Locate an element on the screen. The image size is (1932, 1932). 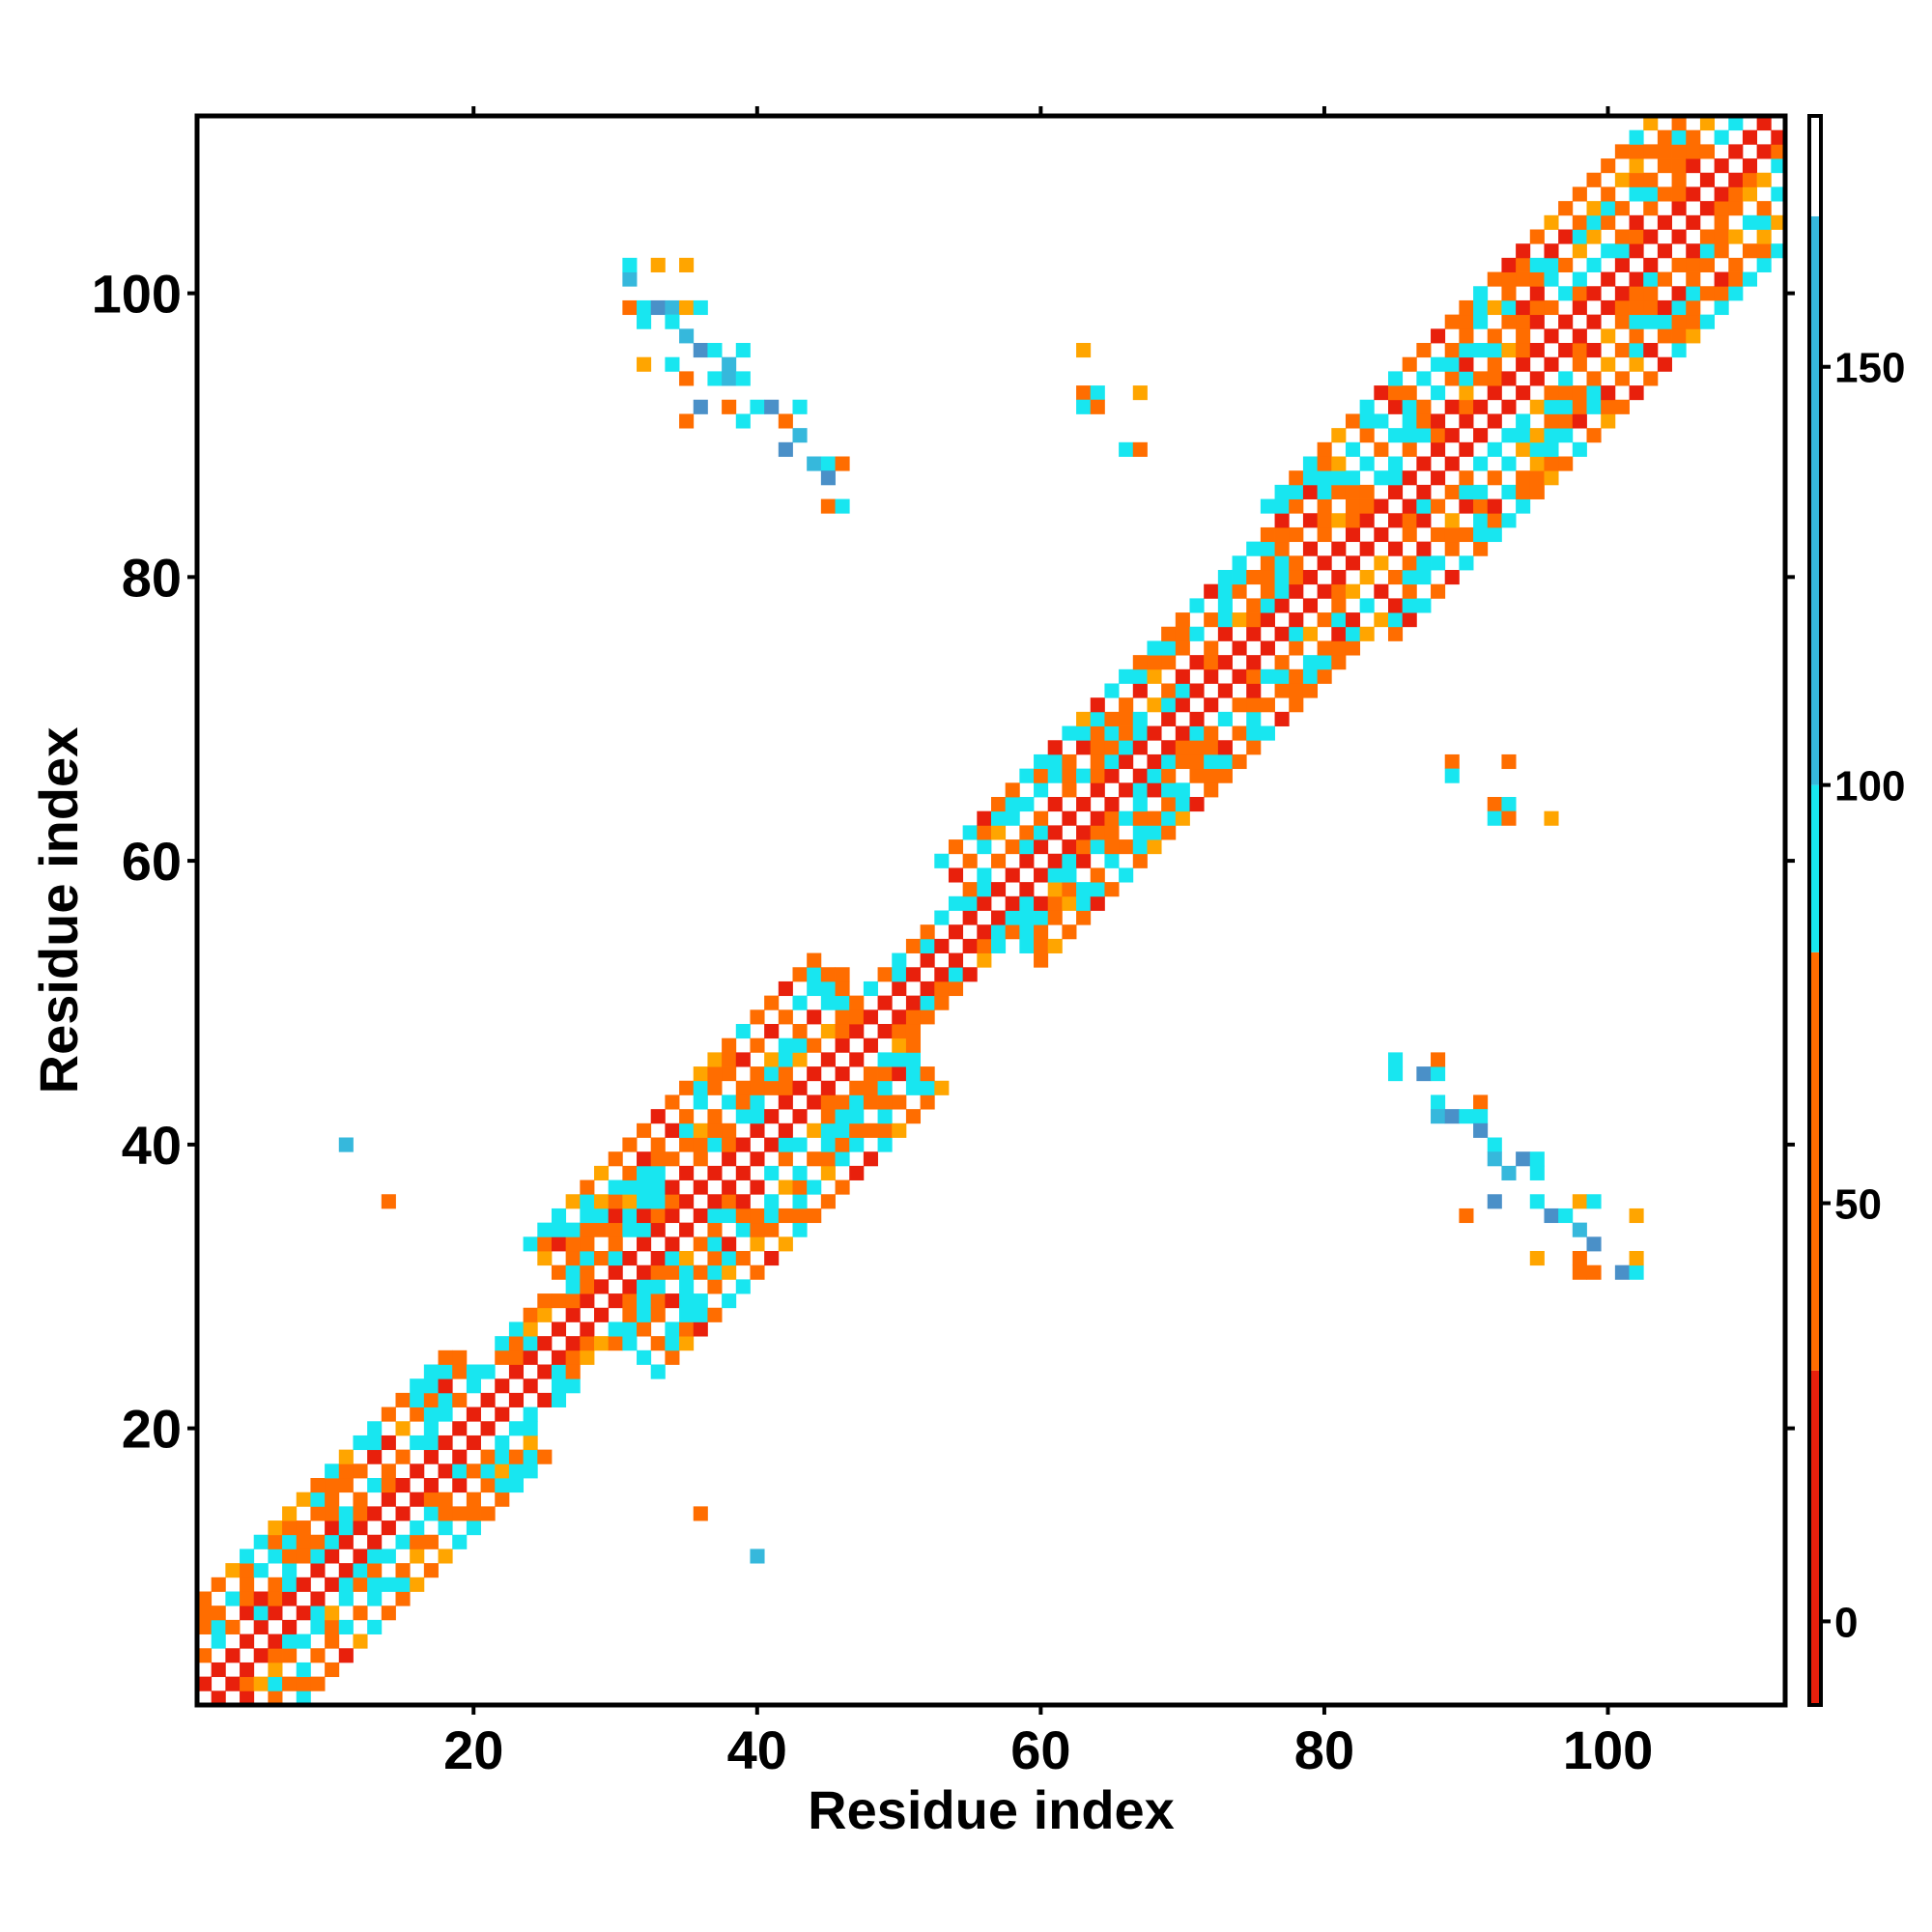
colorbar-segment is located at coordinates (1815, 868).